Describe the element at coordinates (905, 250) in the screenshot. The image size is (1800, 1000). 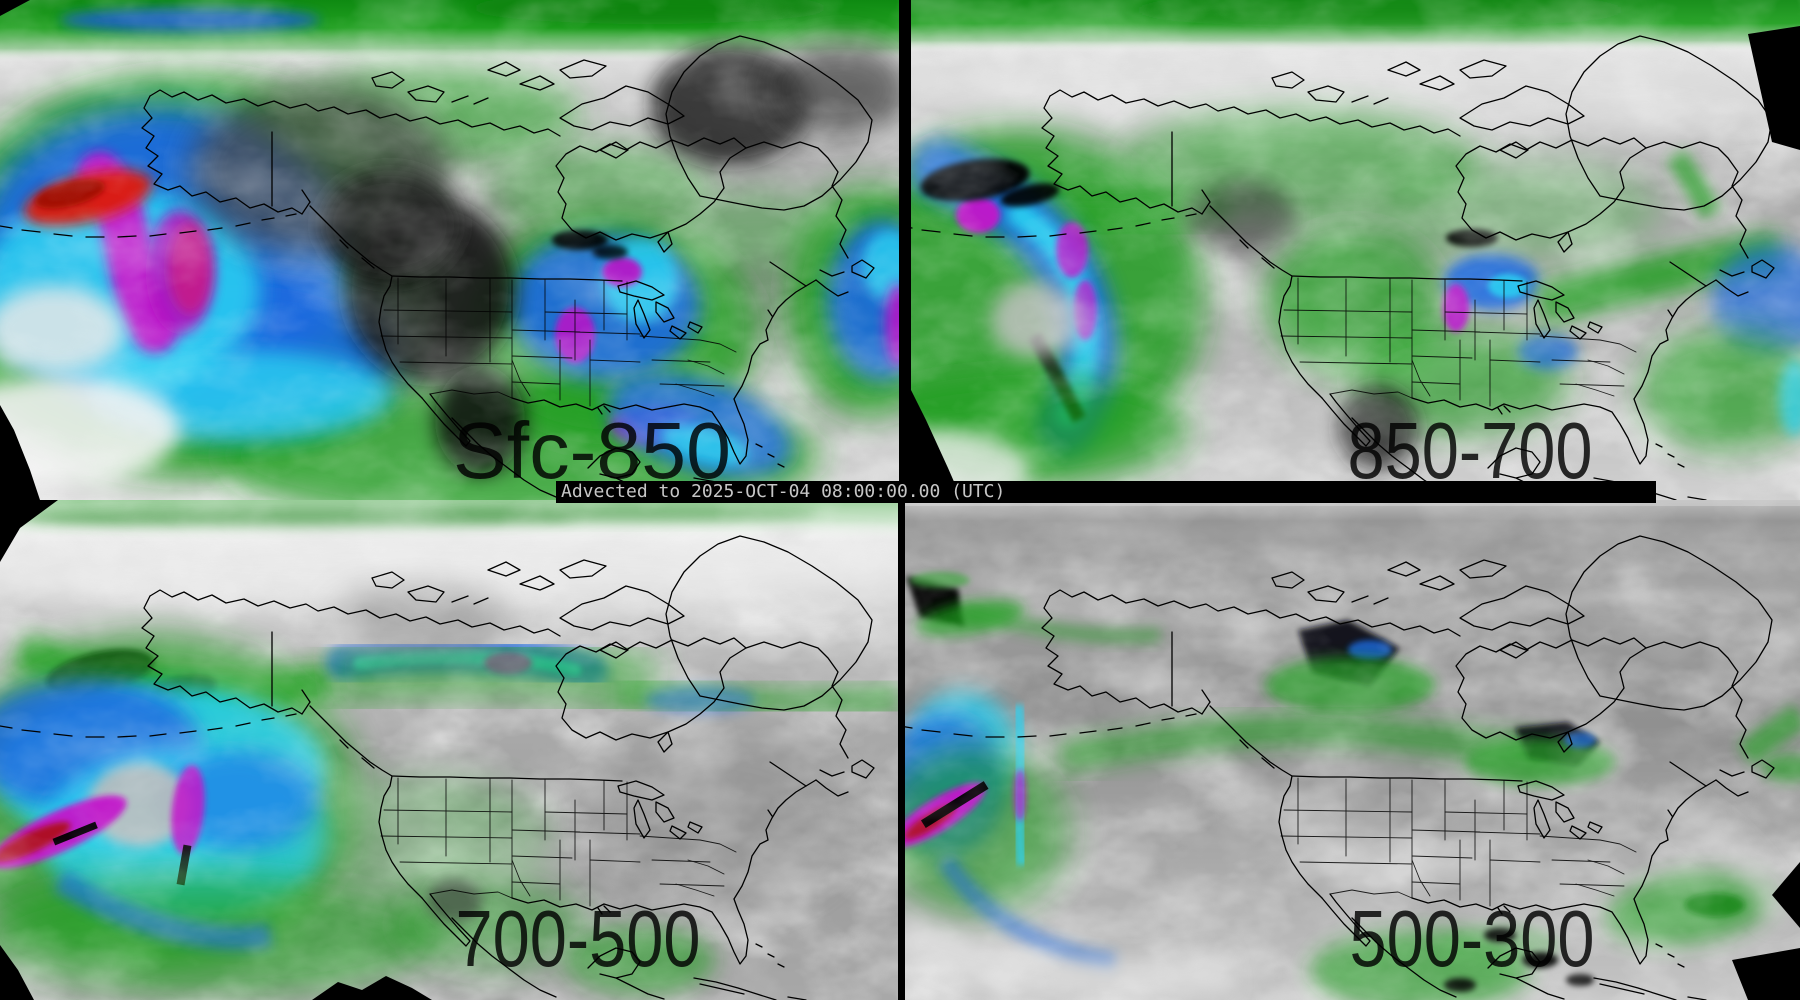
I see `panel-divider-vertical-top` at that location.